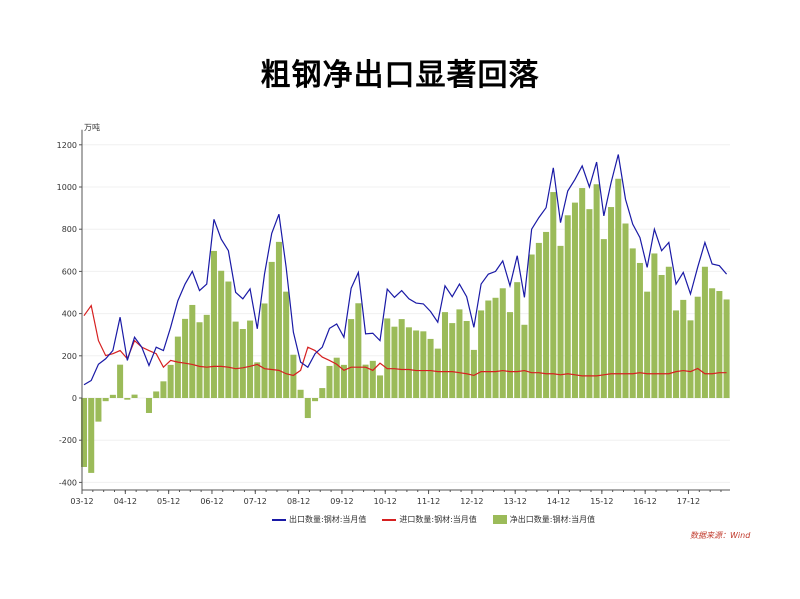 Image resolution: width=800 pixels, height=599 pixels. What do you see at coordinates (67, 145) in the screenshot?
I see `y-tick-label: 1200` at bounding box center [67, 145].